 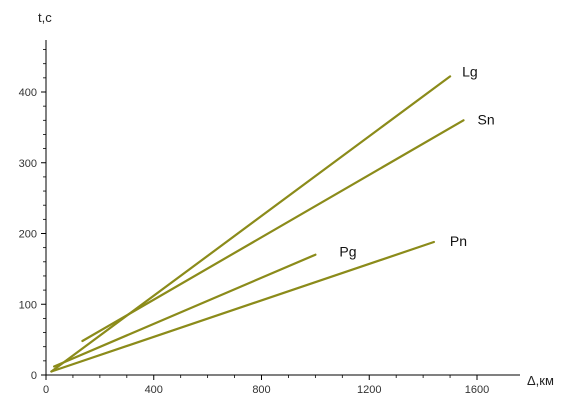 I want to click on series-label-pn: Pn, so click(x=458, y=241).